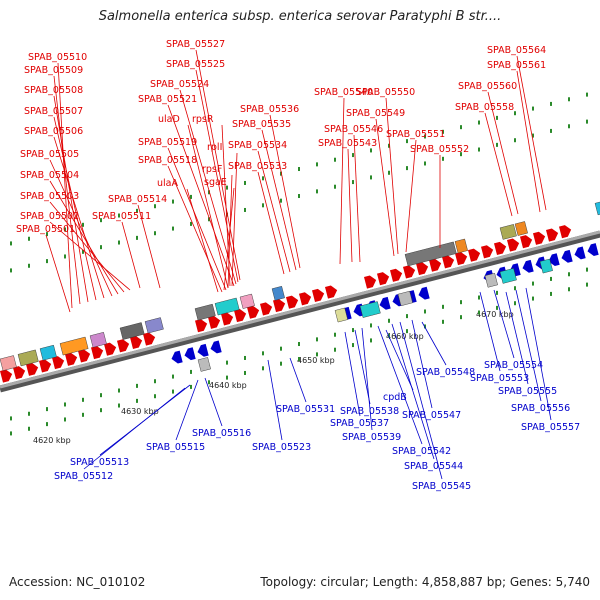 Image resolution: width=600 pixels, height=600 pixels. Describe the element at coordinates (527, 391) in the screenshot. I see `gene-label-reverse: SPAB_05555` at that location.